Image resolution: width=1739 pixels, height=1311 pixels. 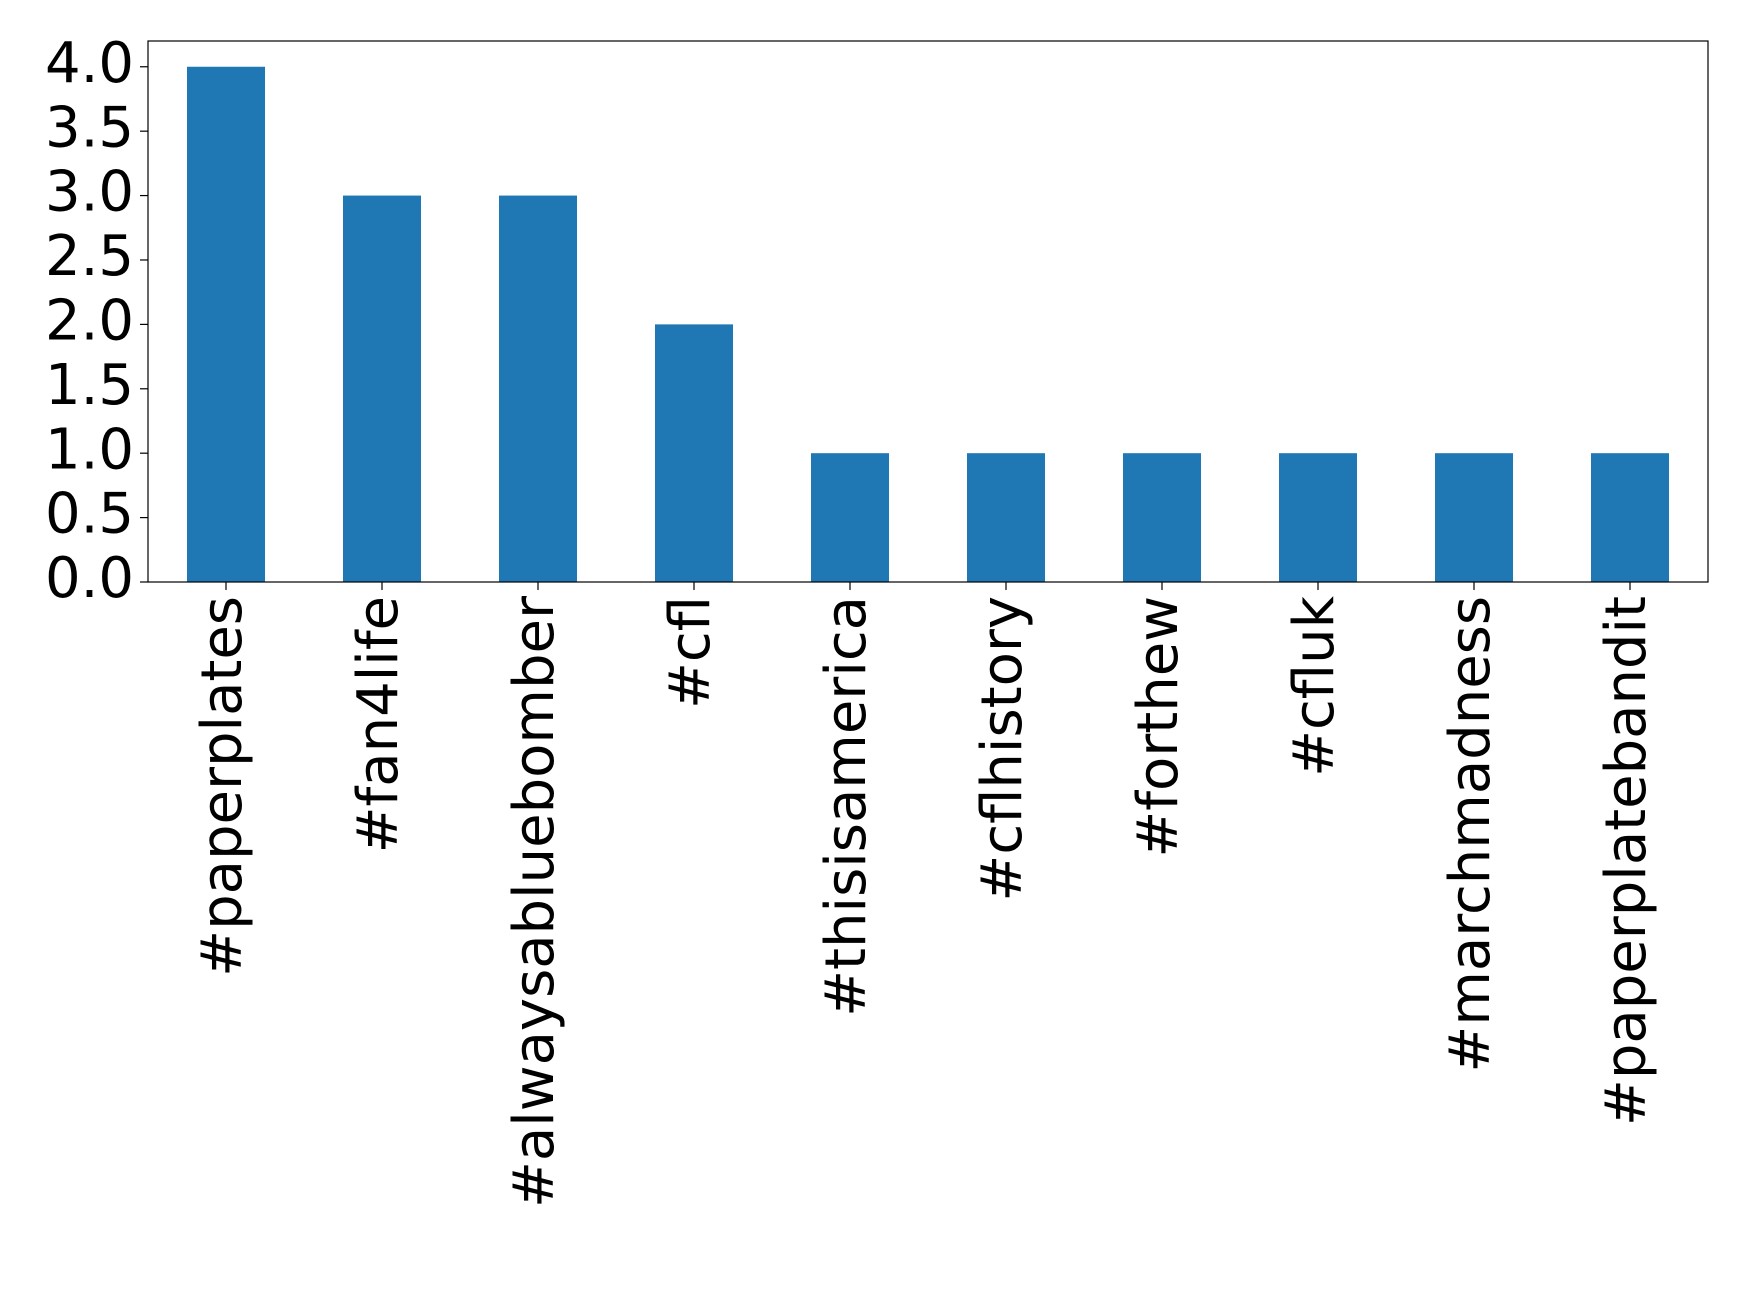 What do you see at coordinates (89, 514) in the screenshot?
I see `y-tick-label: 0.5` at bounding box center [89, 514].